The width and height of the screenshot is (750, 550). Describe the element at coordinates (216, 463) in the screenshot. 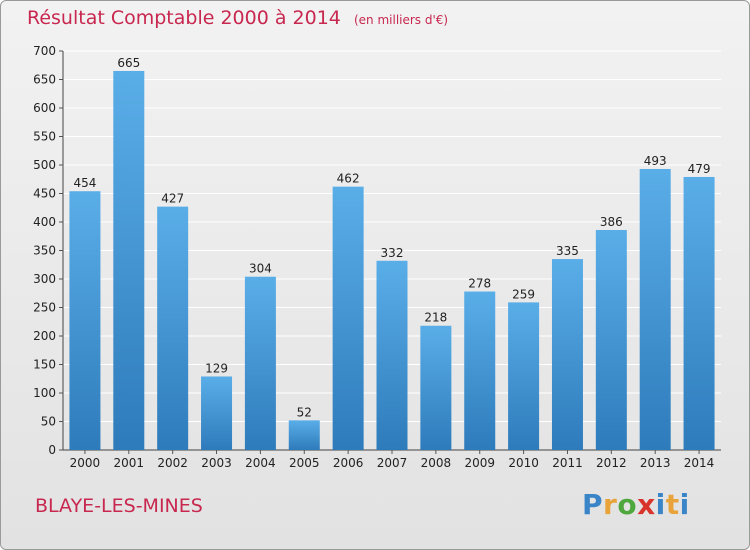

I see `x-tick-label: 2003` at that location.